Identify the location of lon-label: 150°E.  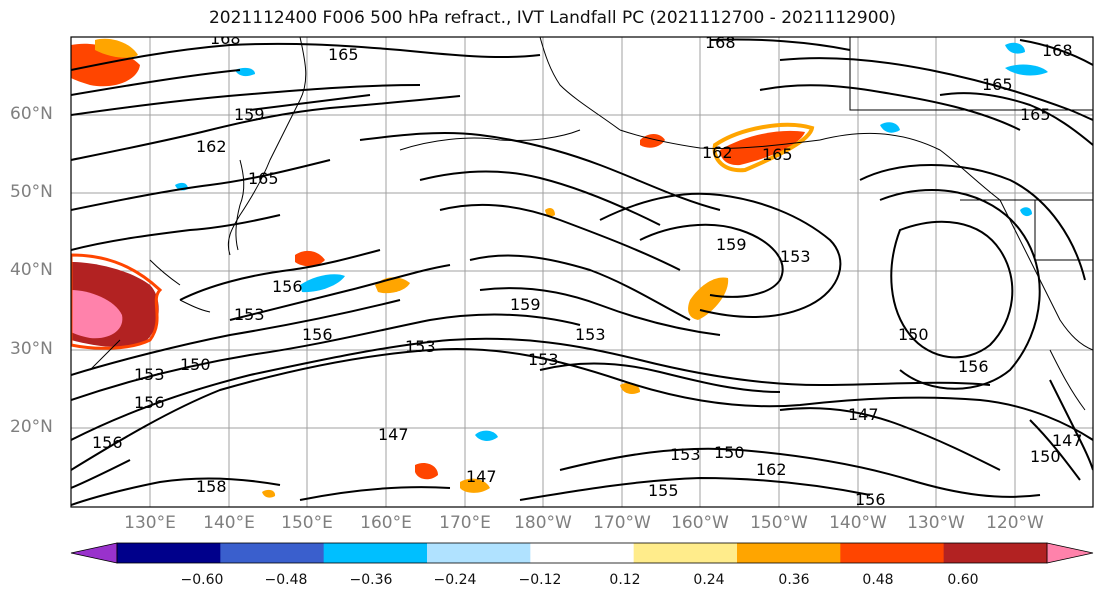
(307, 523).